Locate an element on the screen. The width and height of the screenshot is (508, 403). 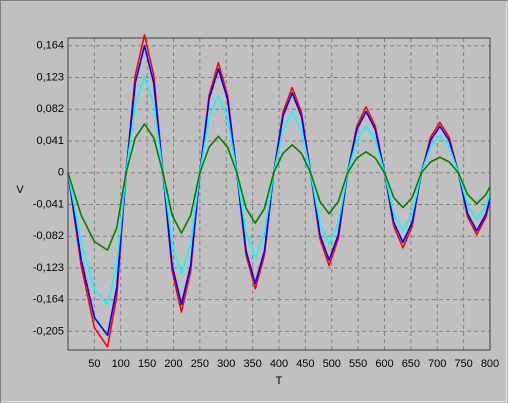
y-tick-label: -0,205 is located at coordinates (48, 331).